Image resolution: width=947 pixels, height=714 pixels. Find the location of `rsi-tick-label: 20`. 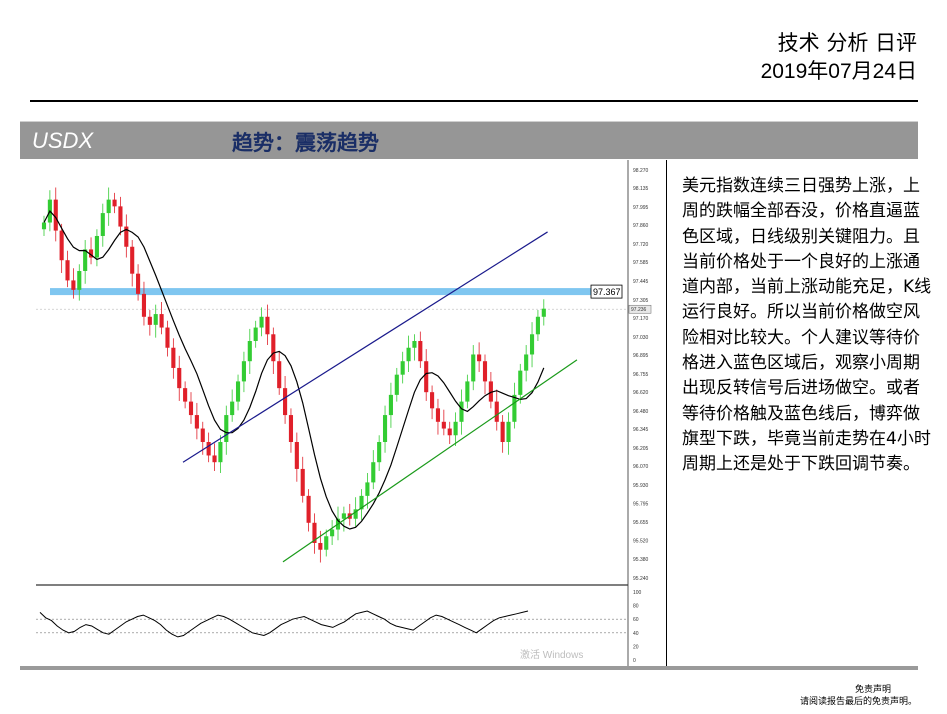

rsi-tick-label: 20 is located at coordinates (636, 647).